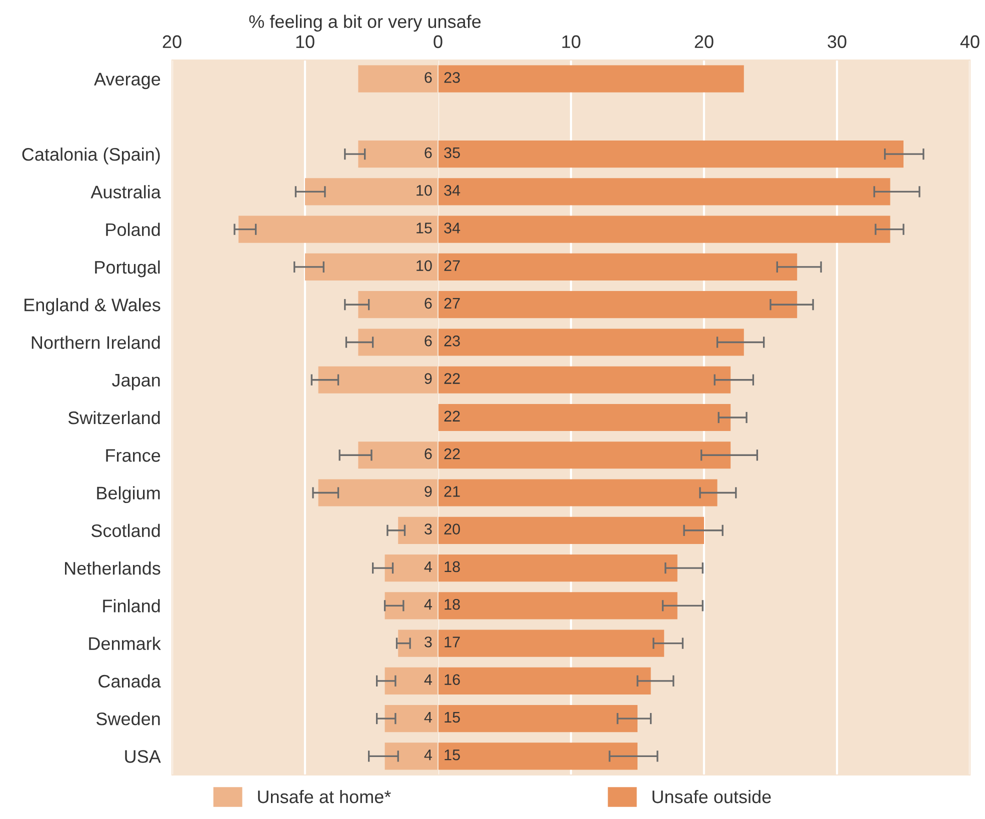 The image size is (985, 819). Describe the element at coordinates (127, 269) in the screenshot. I see `y-tick-label: Portugal` at that location.